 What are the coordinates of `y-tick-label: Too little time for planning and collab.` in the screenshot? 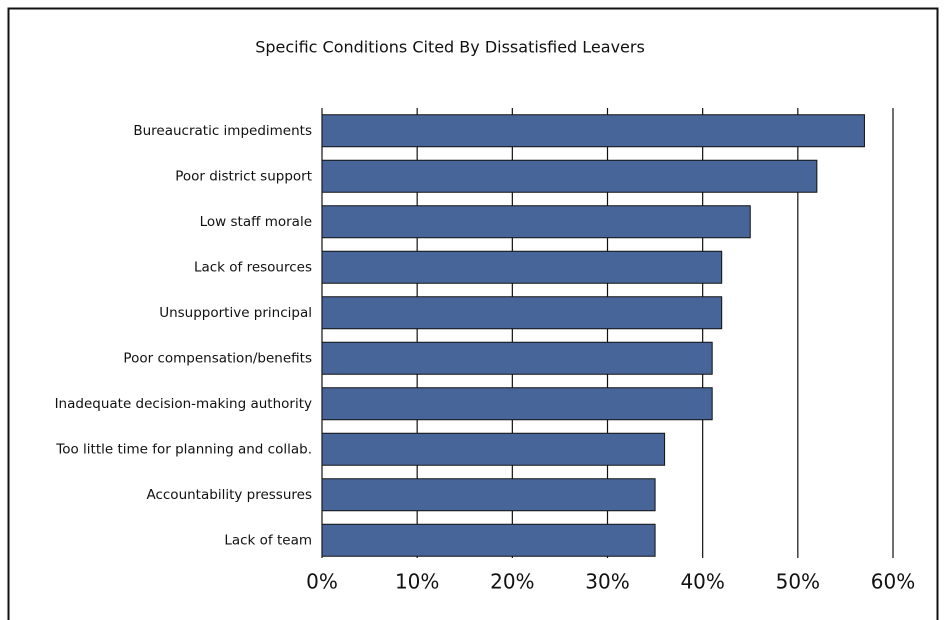 It's located at (183, 449).